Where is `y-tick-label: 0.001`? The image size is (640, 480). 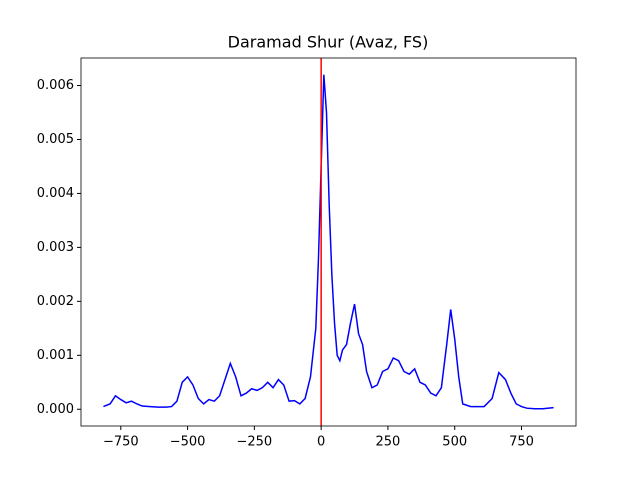 y-tick-label: 0.001 is located at coordinates (55, 355).